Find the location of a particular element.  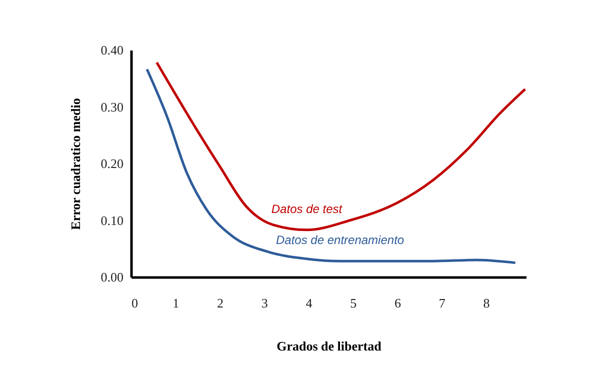

y-tick-label: 0.40 is located at coordinates (112, 50).